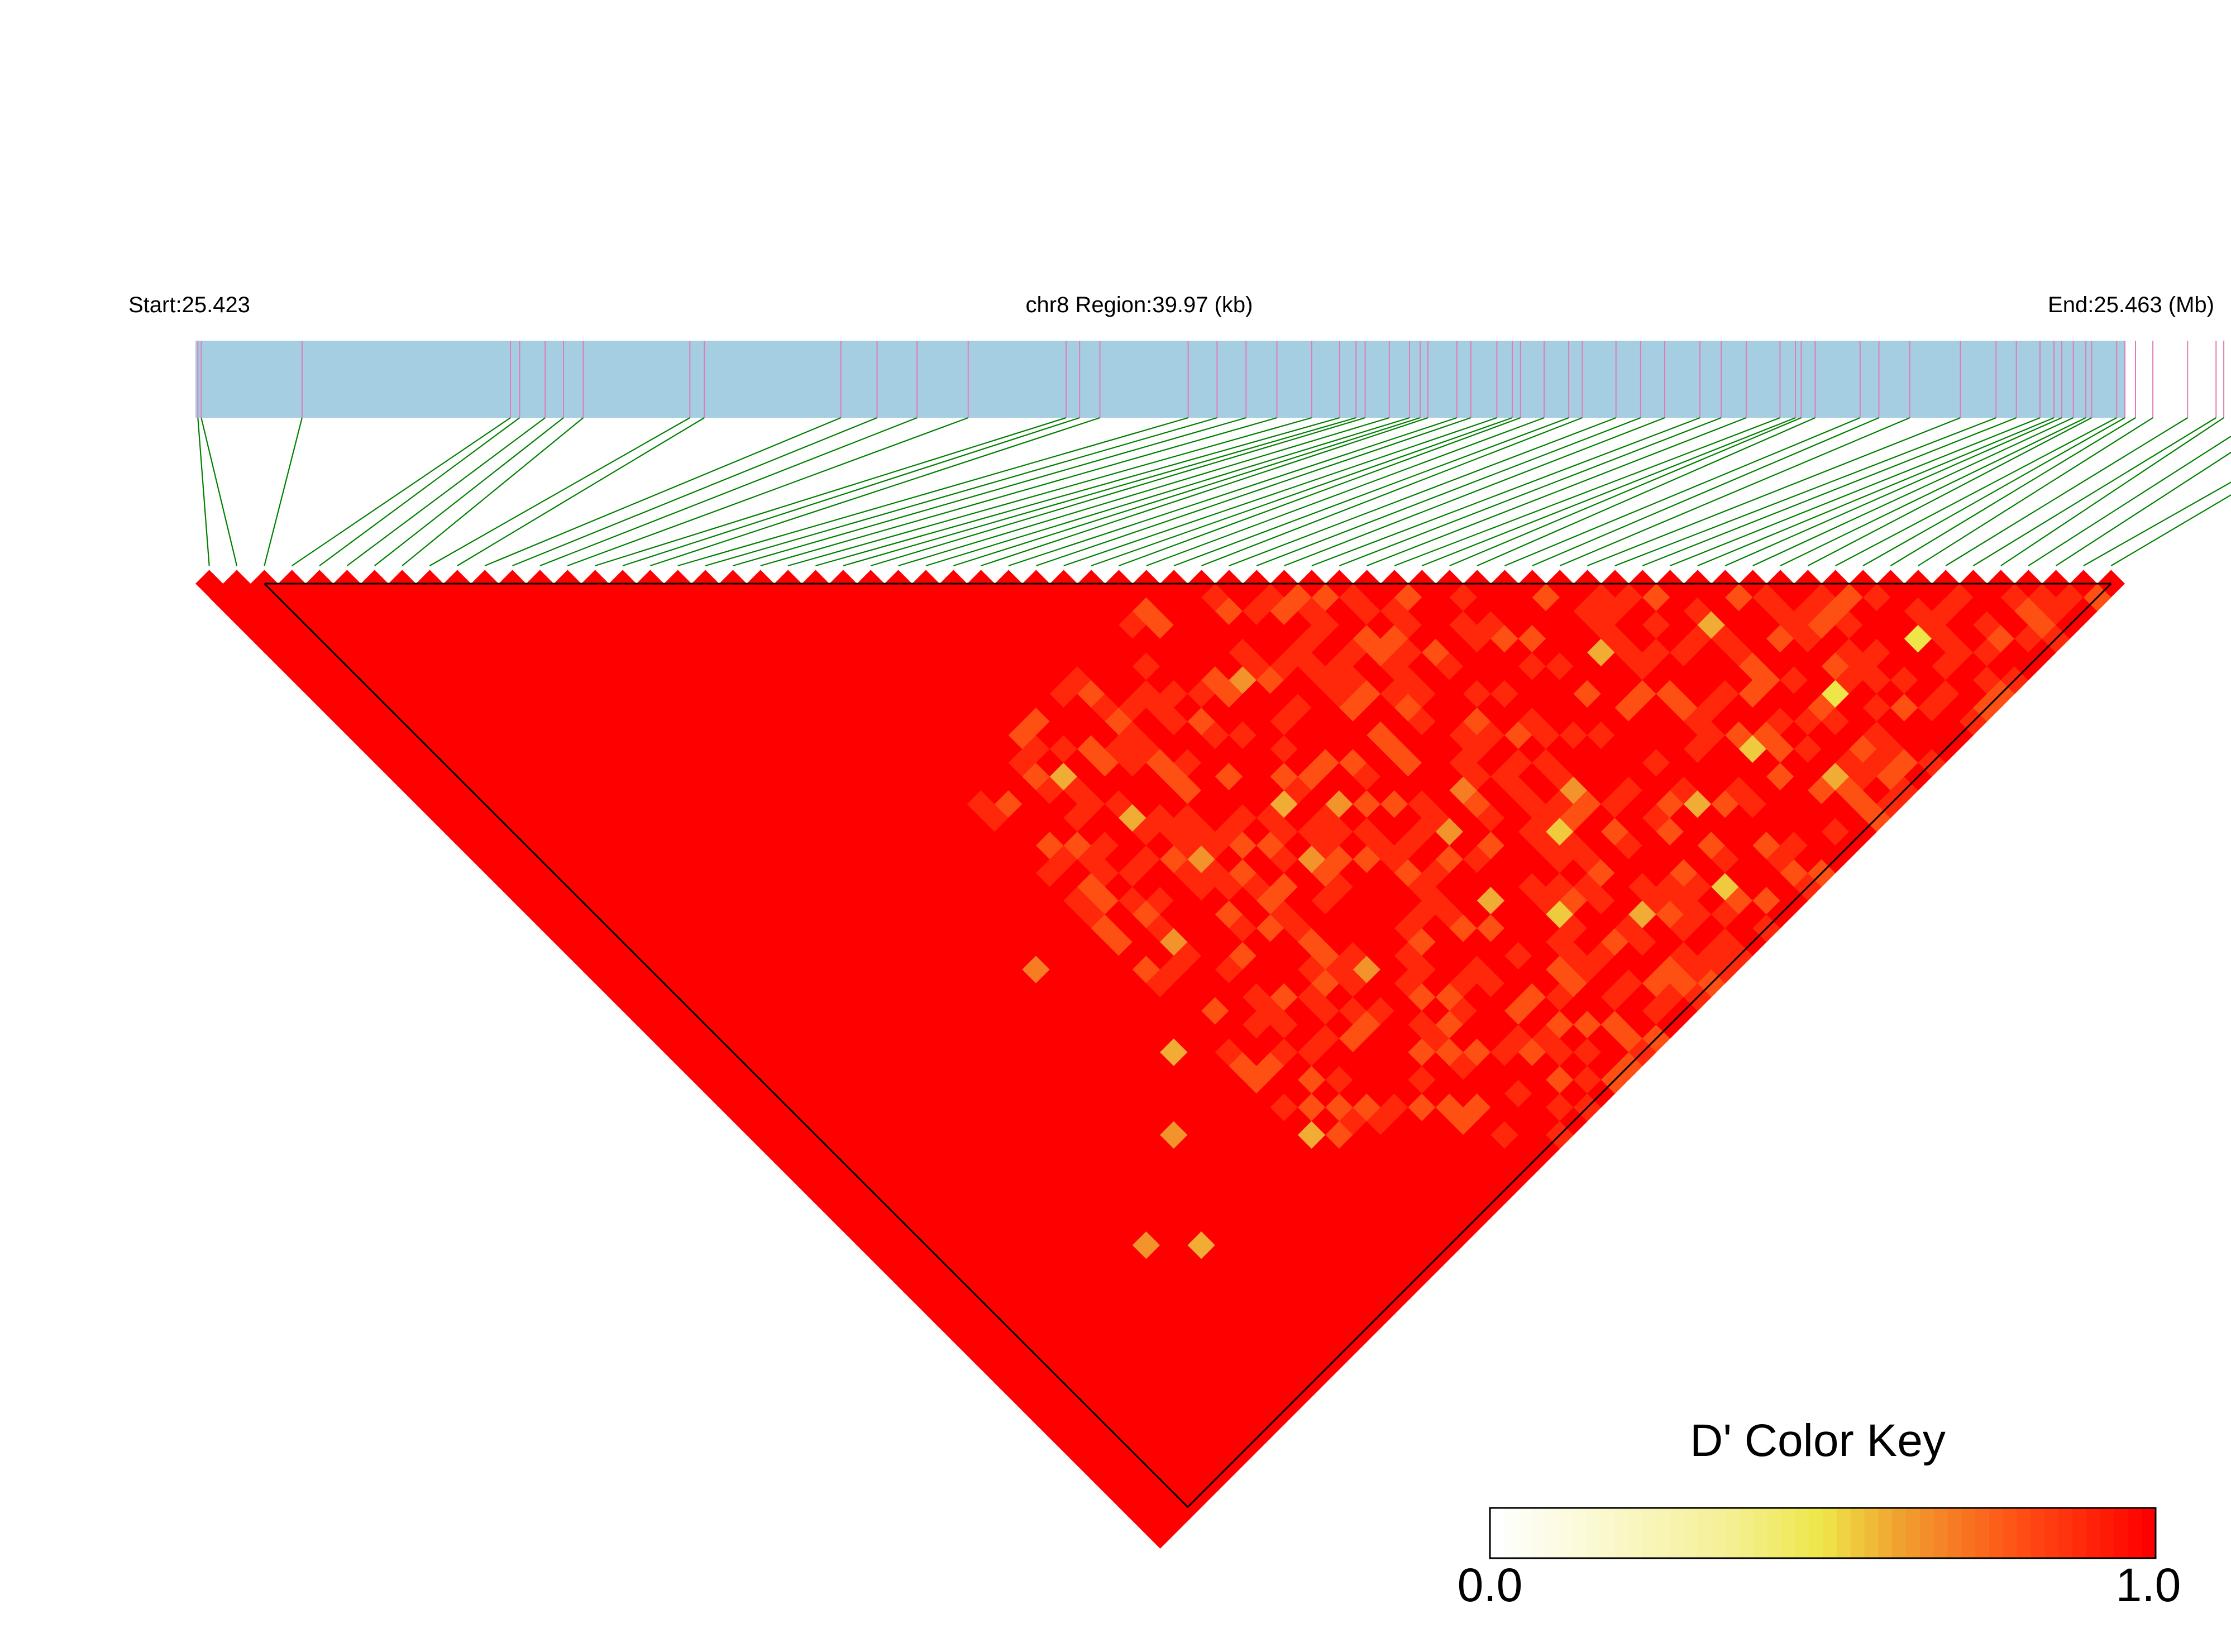  I want to click on color-key-border, so click(1823, 1533).